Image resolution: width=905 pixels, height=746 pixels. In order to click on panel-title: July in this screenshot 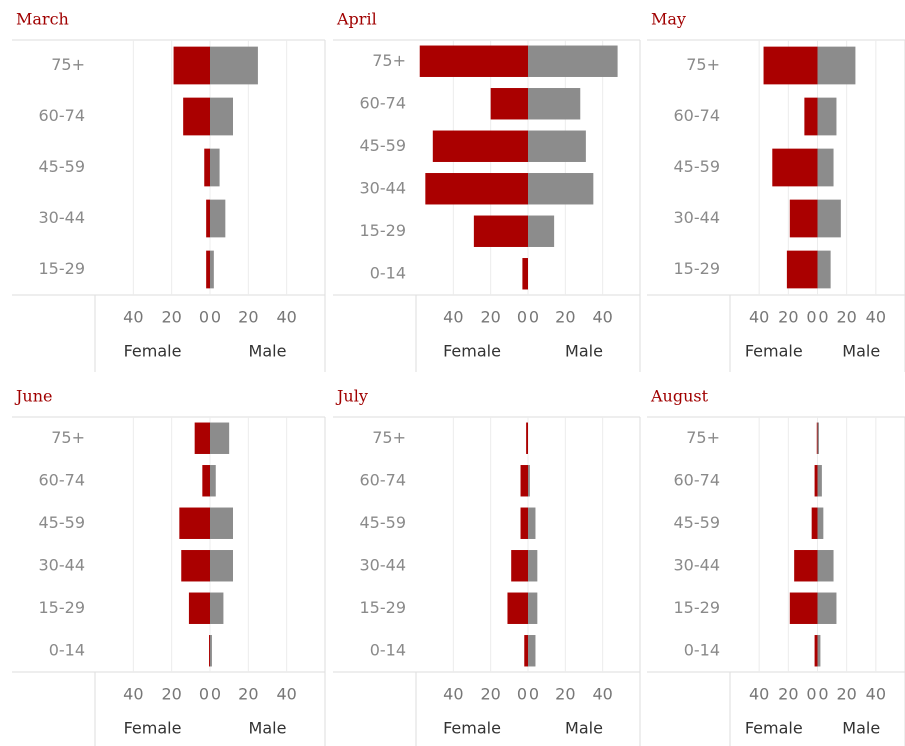, I will do `click(351, 396)`.